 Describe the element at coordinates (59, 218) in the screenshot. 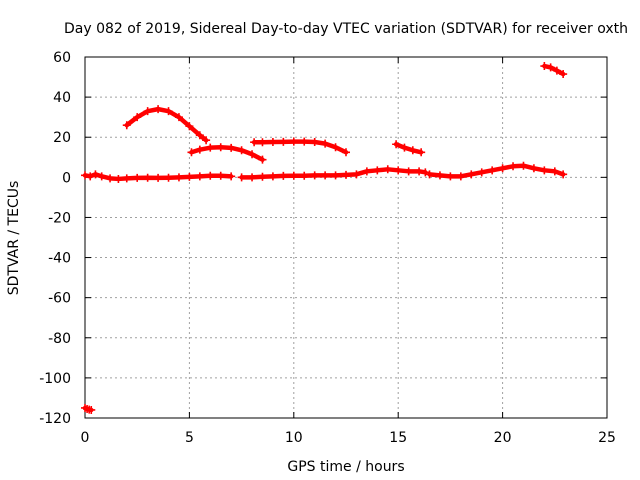

I see `y-tick-label: -20` at that location.